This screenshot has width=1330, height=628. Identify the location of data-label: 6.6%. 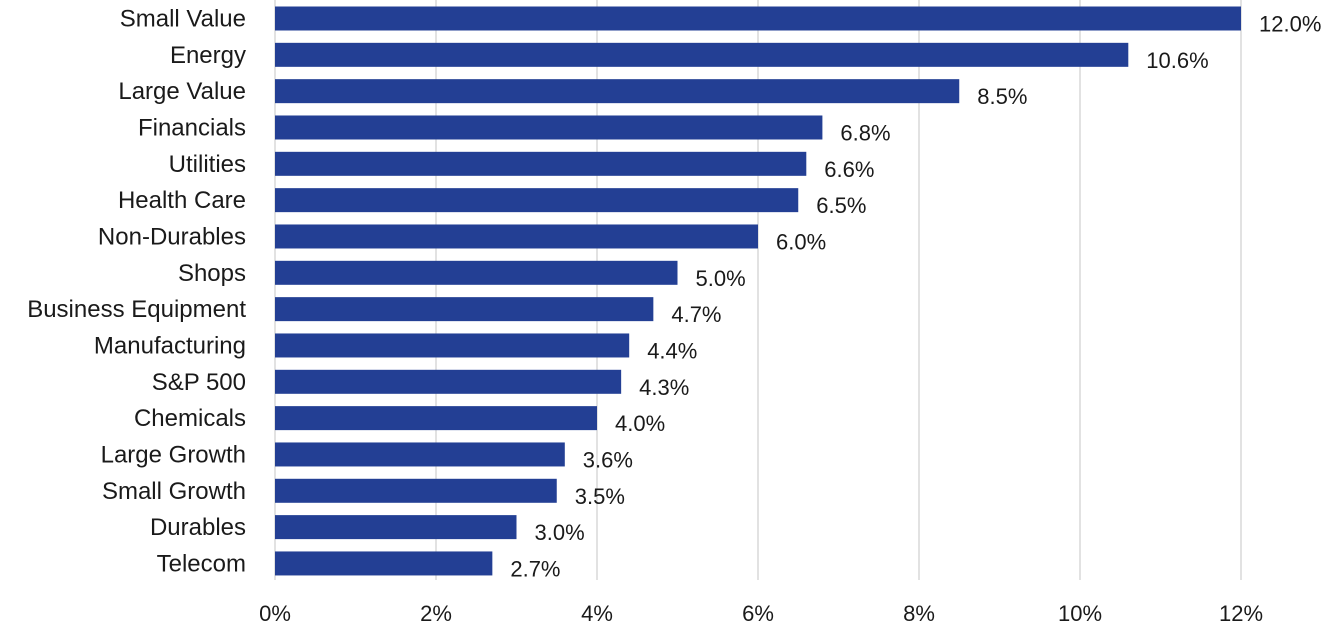
(849, 169).